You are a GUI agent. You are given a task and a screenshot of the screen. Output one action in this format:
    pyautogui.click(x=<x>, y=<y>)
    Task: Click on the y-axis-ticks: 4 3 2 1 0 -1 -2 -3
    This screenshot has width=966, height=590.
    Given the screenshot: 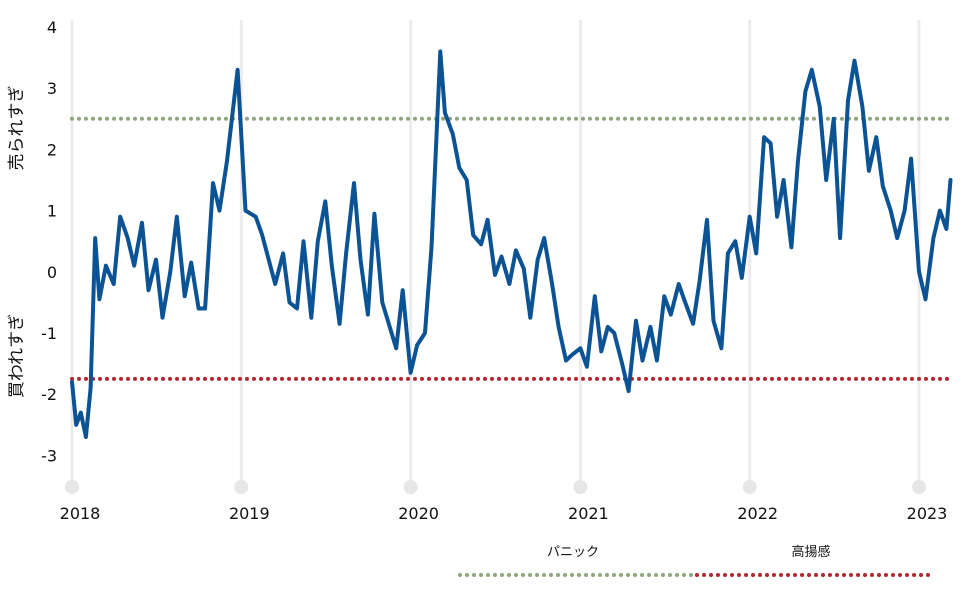 What is the action you would take?
    pyautogui.click(x=49, y=241)
    